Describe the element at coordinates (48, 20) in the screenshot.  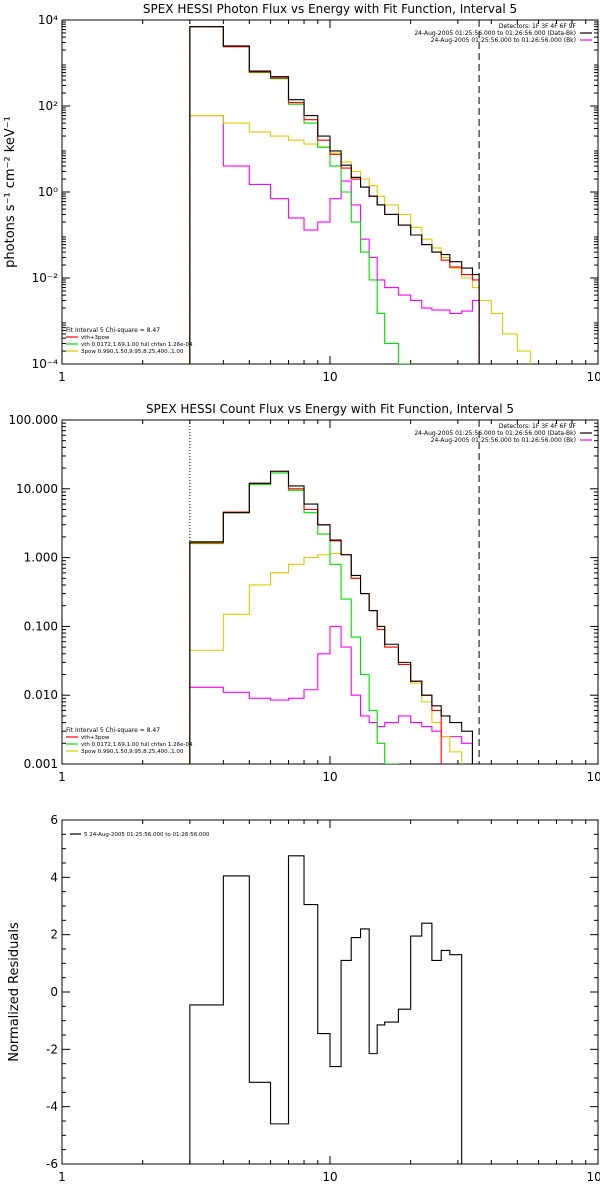
I see `y-tick-label: 10⁴` at that location.